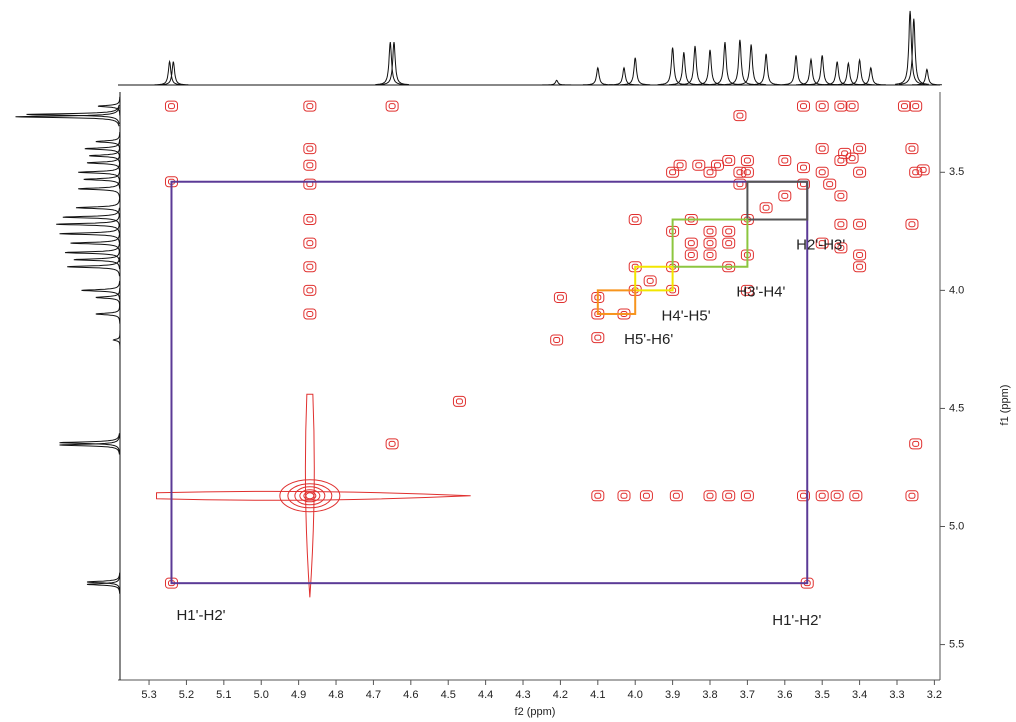 The height and width of the screenshot is (722, 1016). What do you see at coordinates (335, 695) in the screenshot?
I see `x-tick-label: 4.8` at bounding box center [335, 695].